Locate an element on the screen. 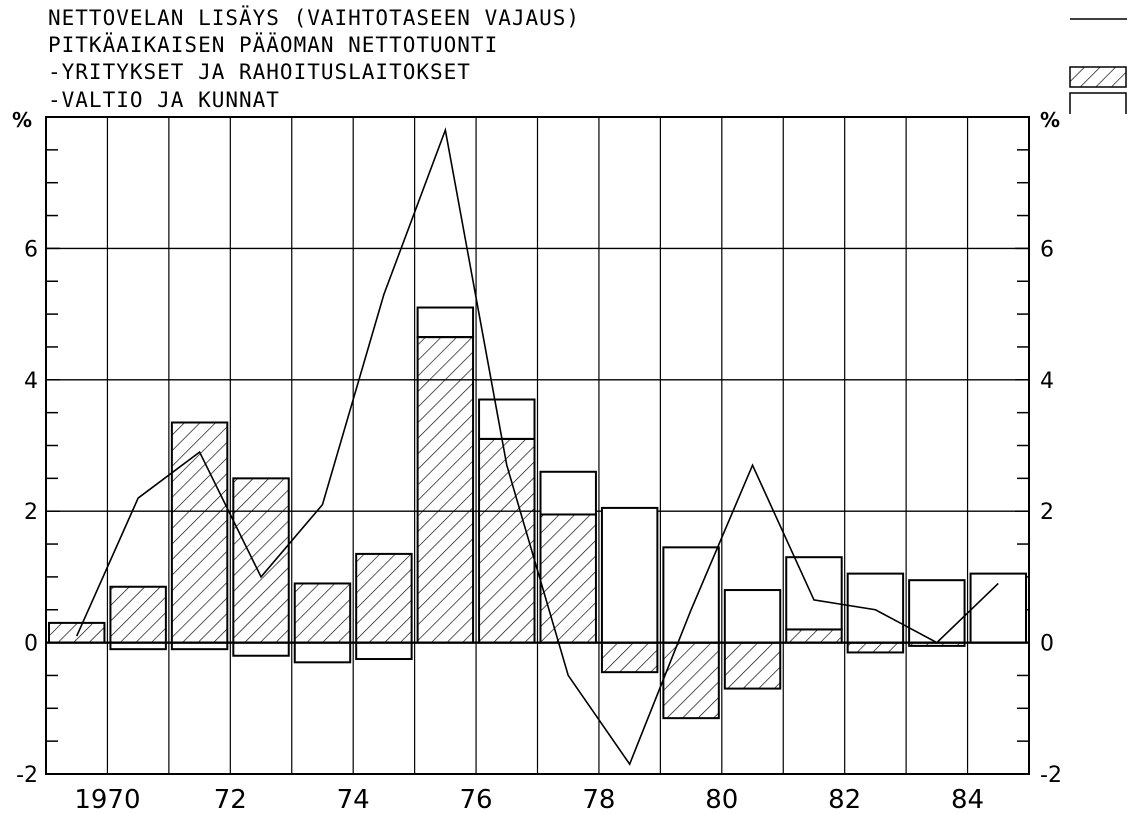 The width and height of the screenshot is (1135, 813). y-tick-label-left: 6 is located at coordinates (31, 249).